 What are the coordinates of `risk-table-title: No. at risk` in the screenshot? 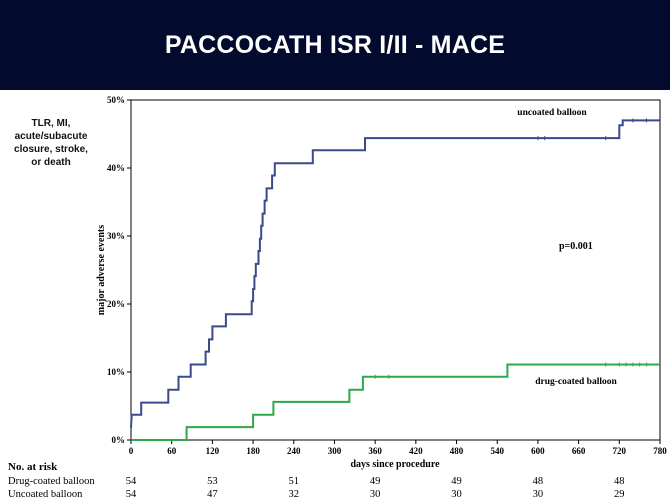 It's located at (33, 467).